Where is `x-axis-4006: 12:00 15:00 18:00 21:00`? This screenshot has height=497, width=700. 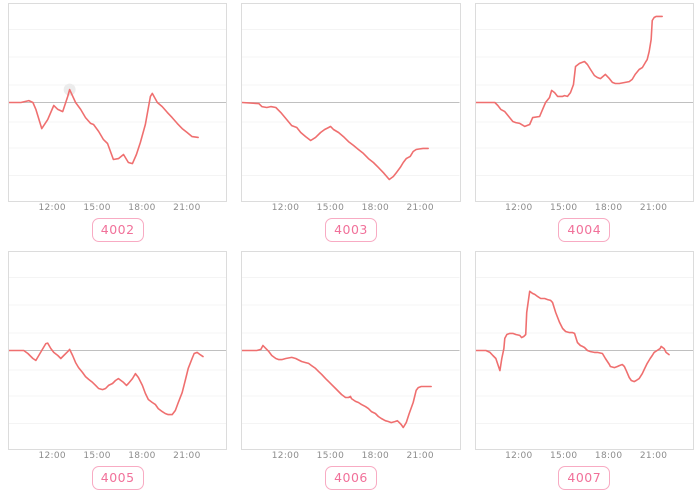
x-axis-4006: 12:00 15:00 18:00 21:00 is located at coordinates (350, 456).